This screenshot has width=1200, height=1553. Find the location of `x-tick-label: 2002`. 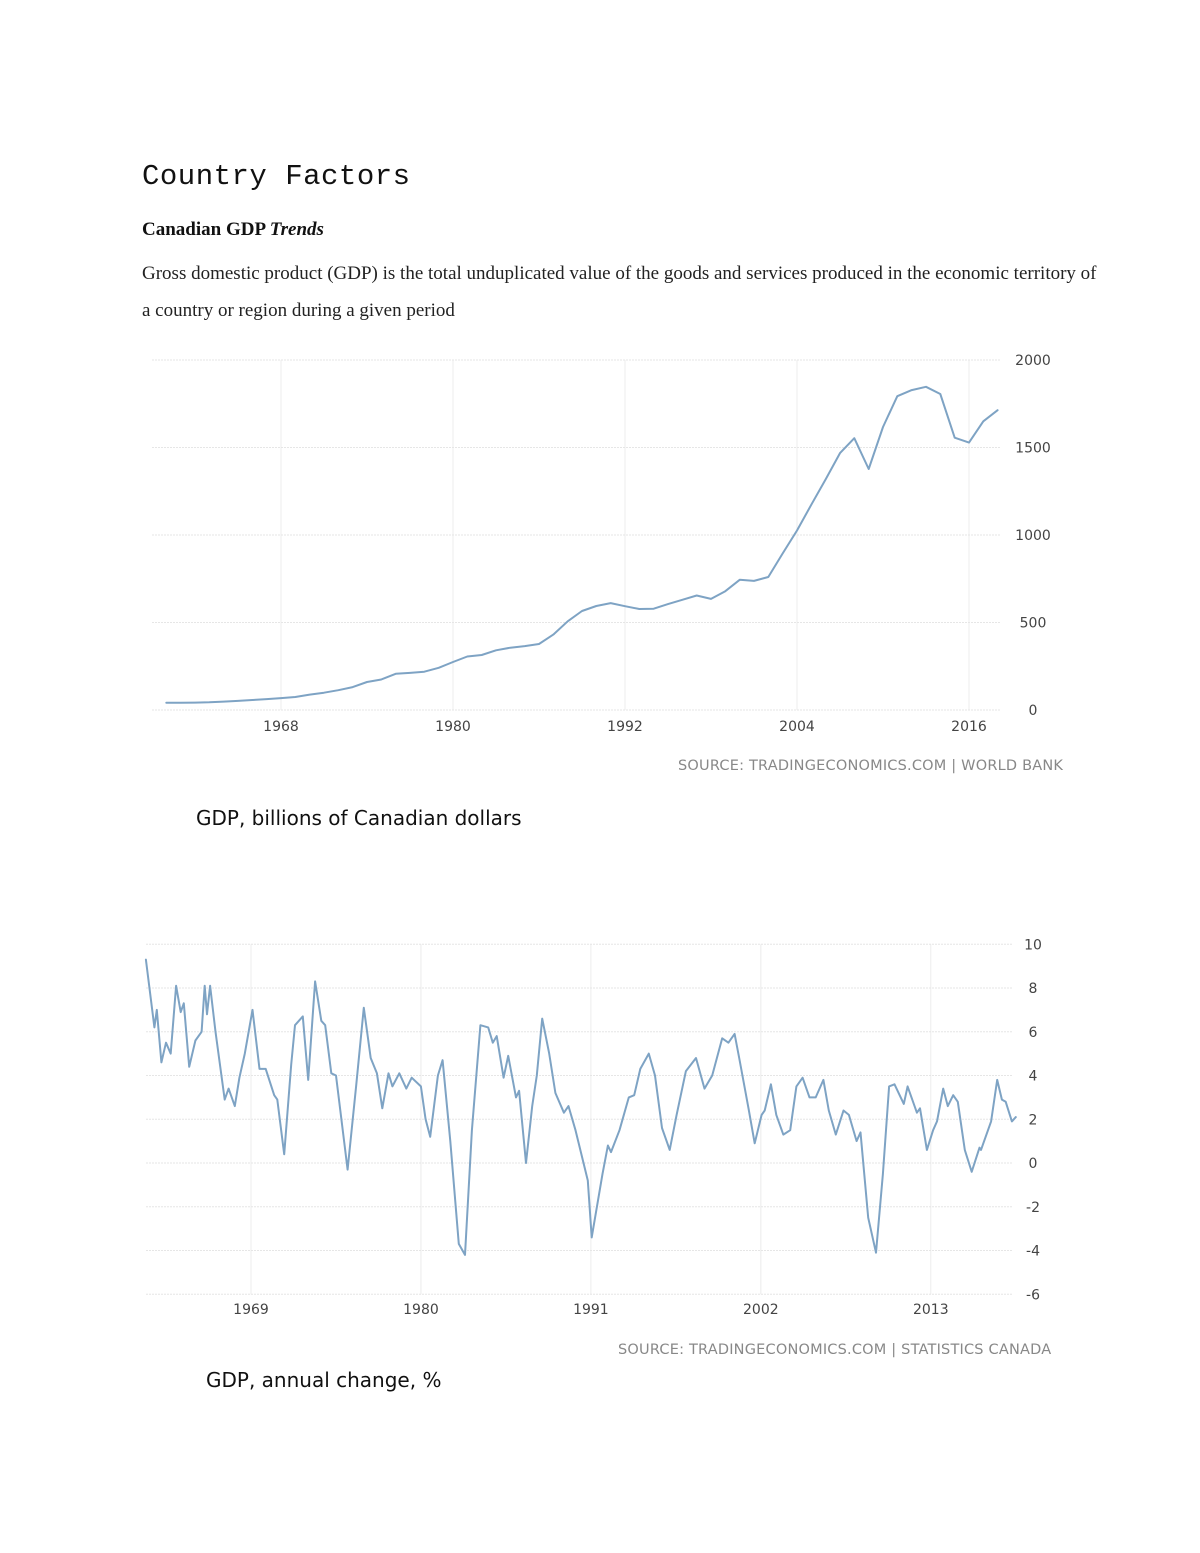

x-tick-label: 2002 is located at coordinates (761, 1310).